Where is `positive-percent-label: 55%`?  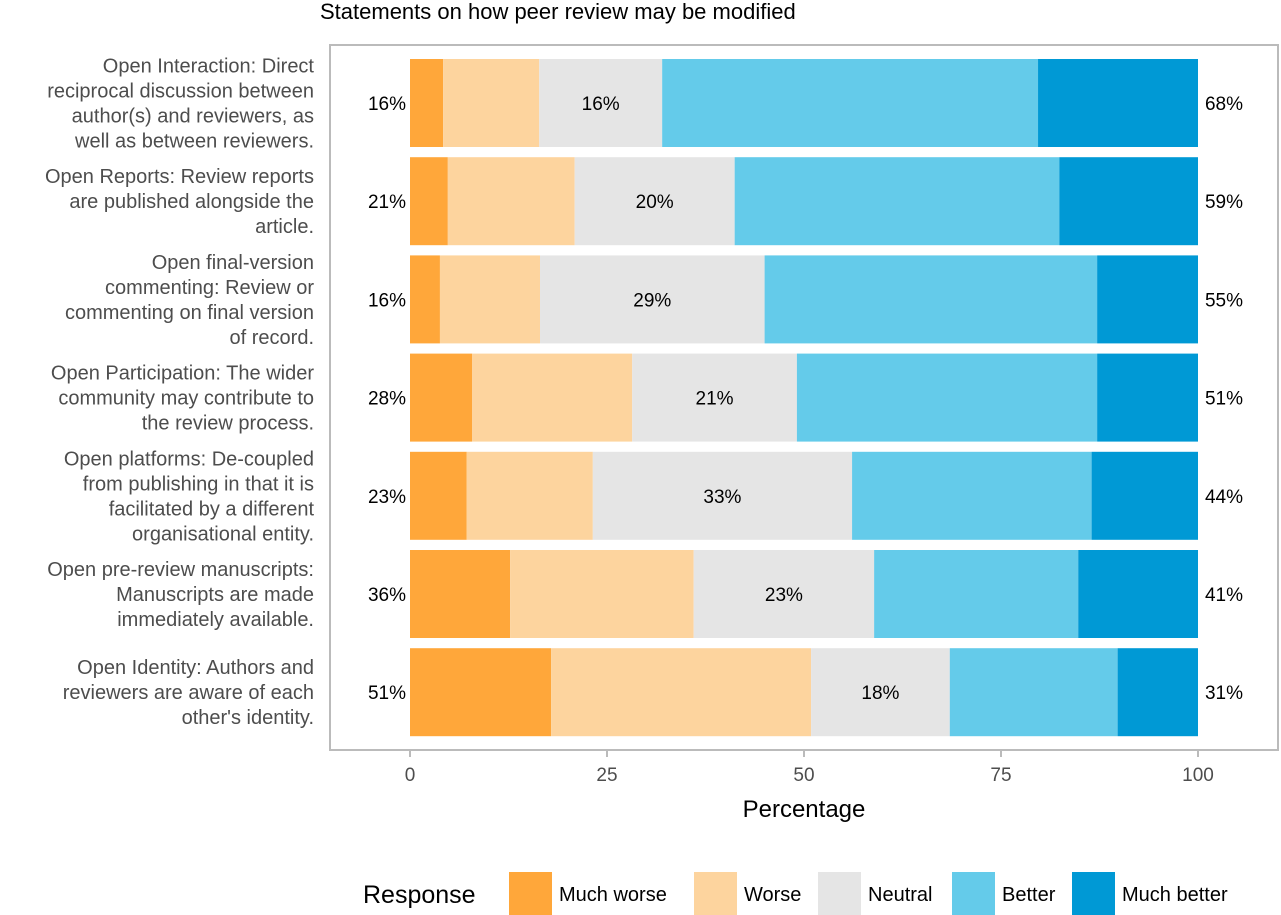 positive-percent-label: 55% is located at coordinates (1224, 300).